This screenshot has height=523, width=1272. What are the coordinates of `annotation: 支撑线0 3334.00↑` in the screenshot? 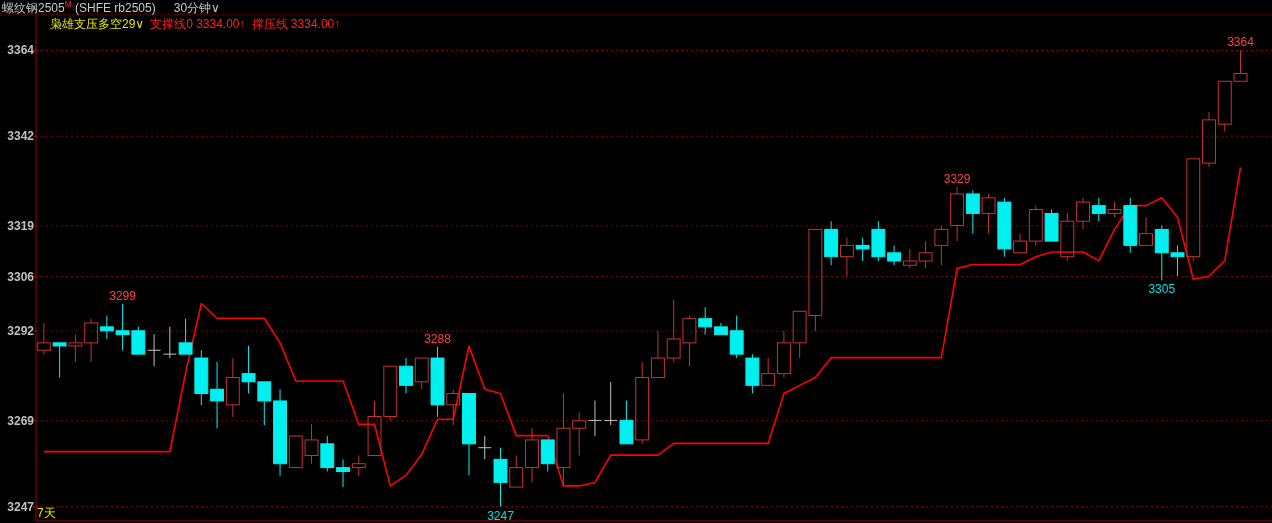 It's located at (198, 24).